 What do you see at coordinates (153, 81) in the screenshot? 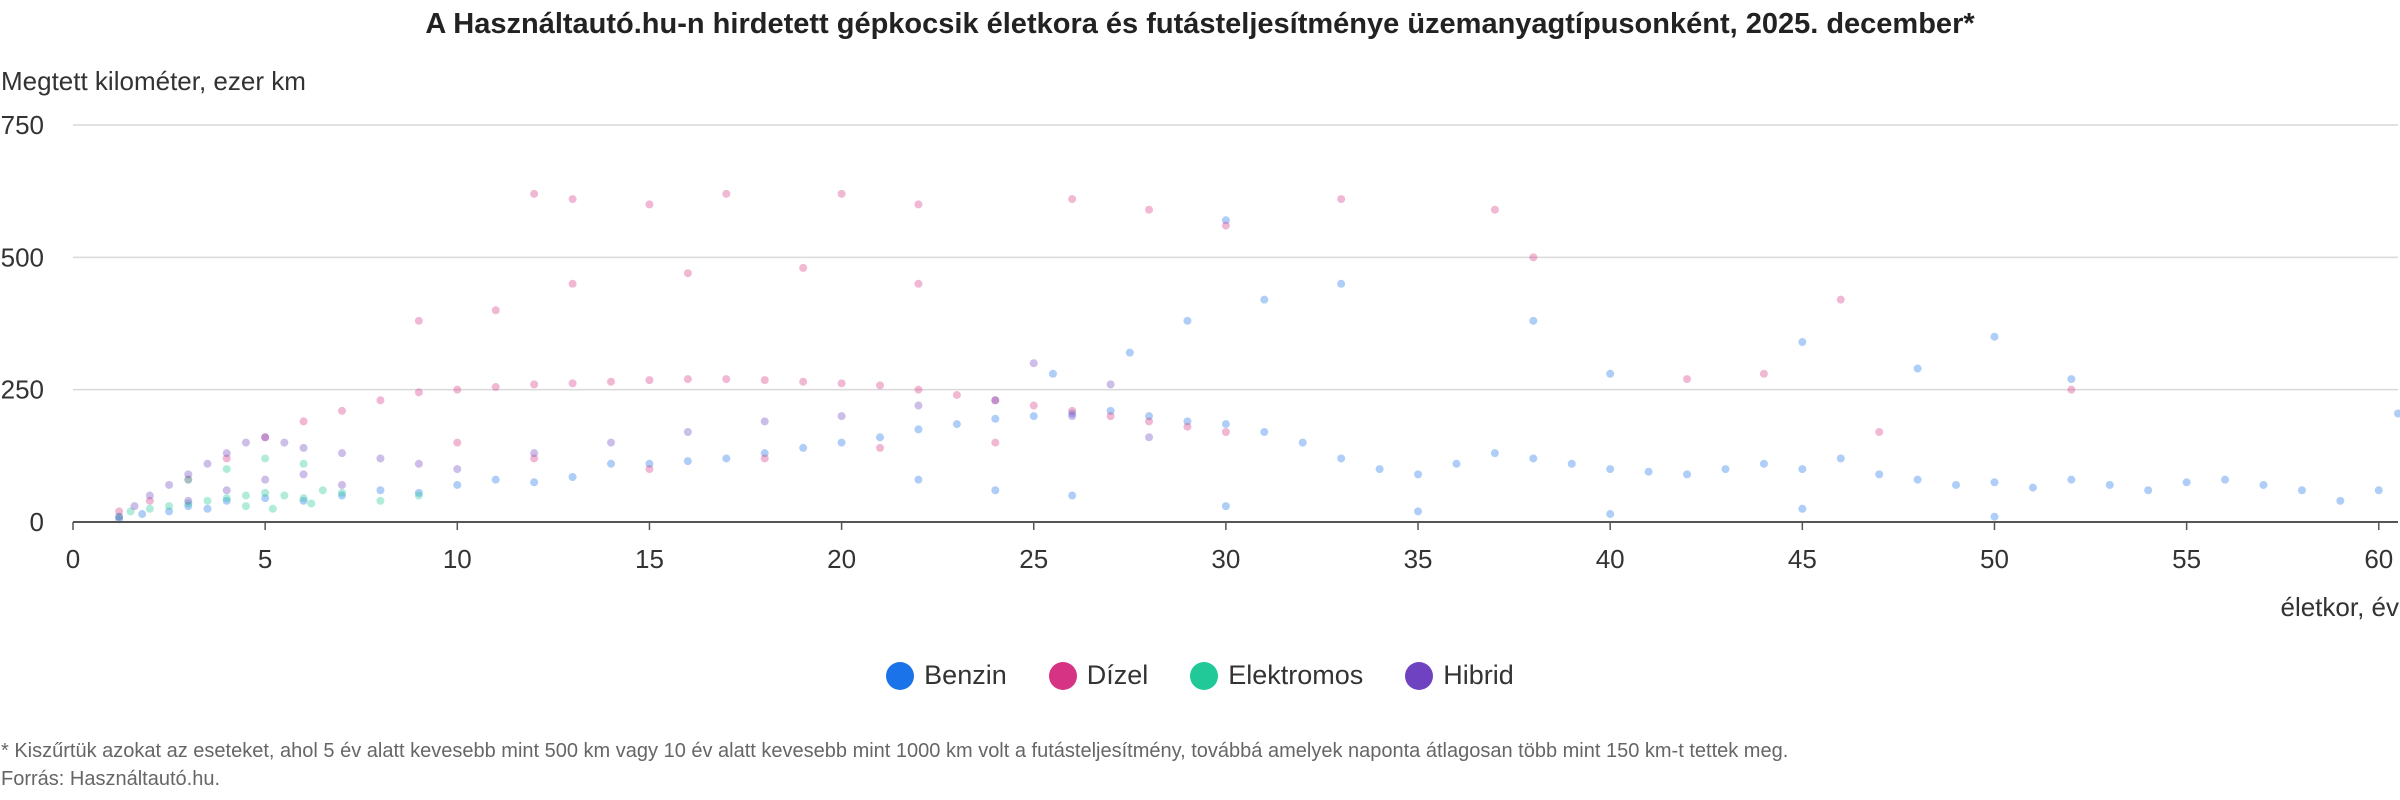
I see `y-axis-label: Megtett kilométer, ezer km` at bounding box center [153, 81].